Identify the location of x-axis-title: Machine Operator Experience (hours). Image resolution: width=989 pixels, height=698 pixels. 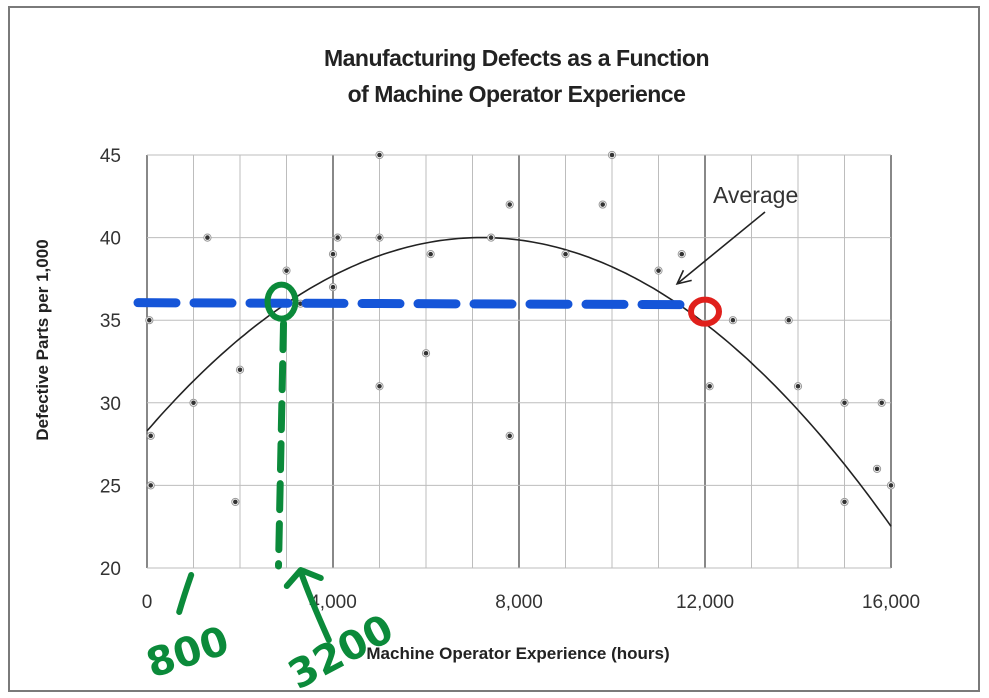
(517, 653).